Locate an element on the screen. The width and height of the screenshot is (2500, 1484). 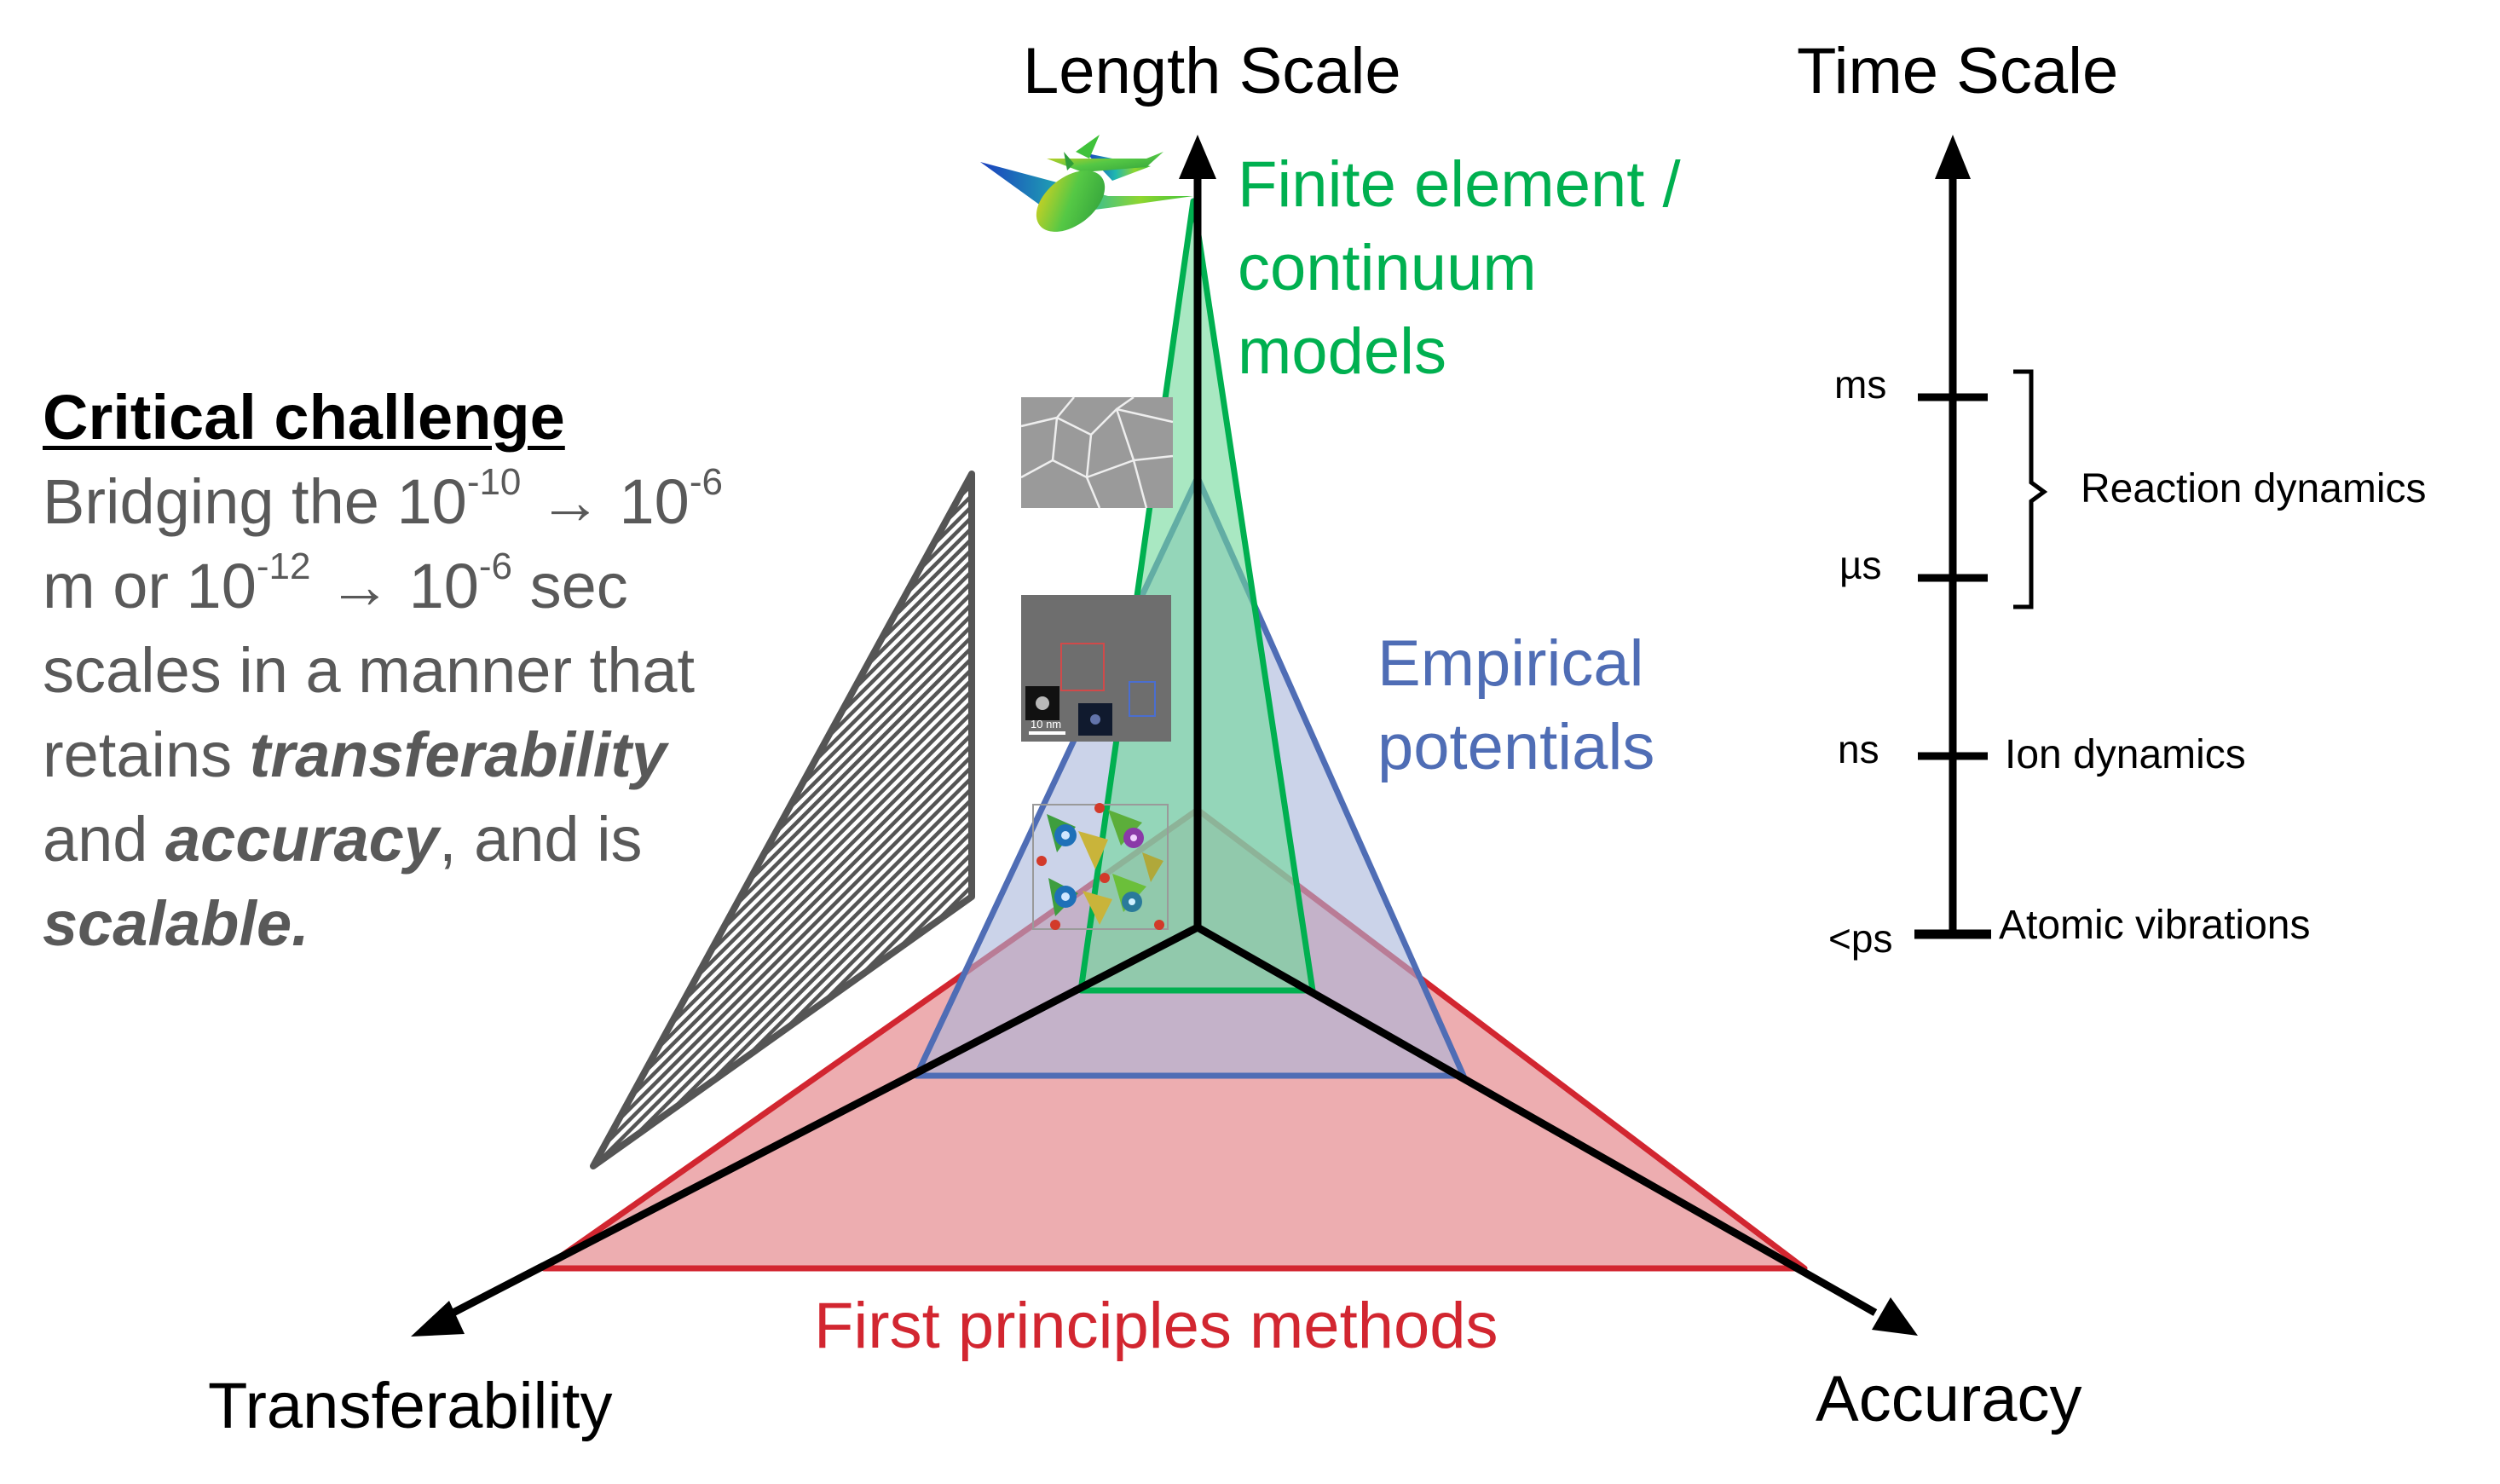
atomic-vibrations-label: Atomic vibrations is located at coordinates (2155, 925).